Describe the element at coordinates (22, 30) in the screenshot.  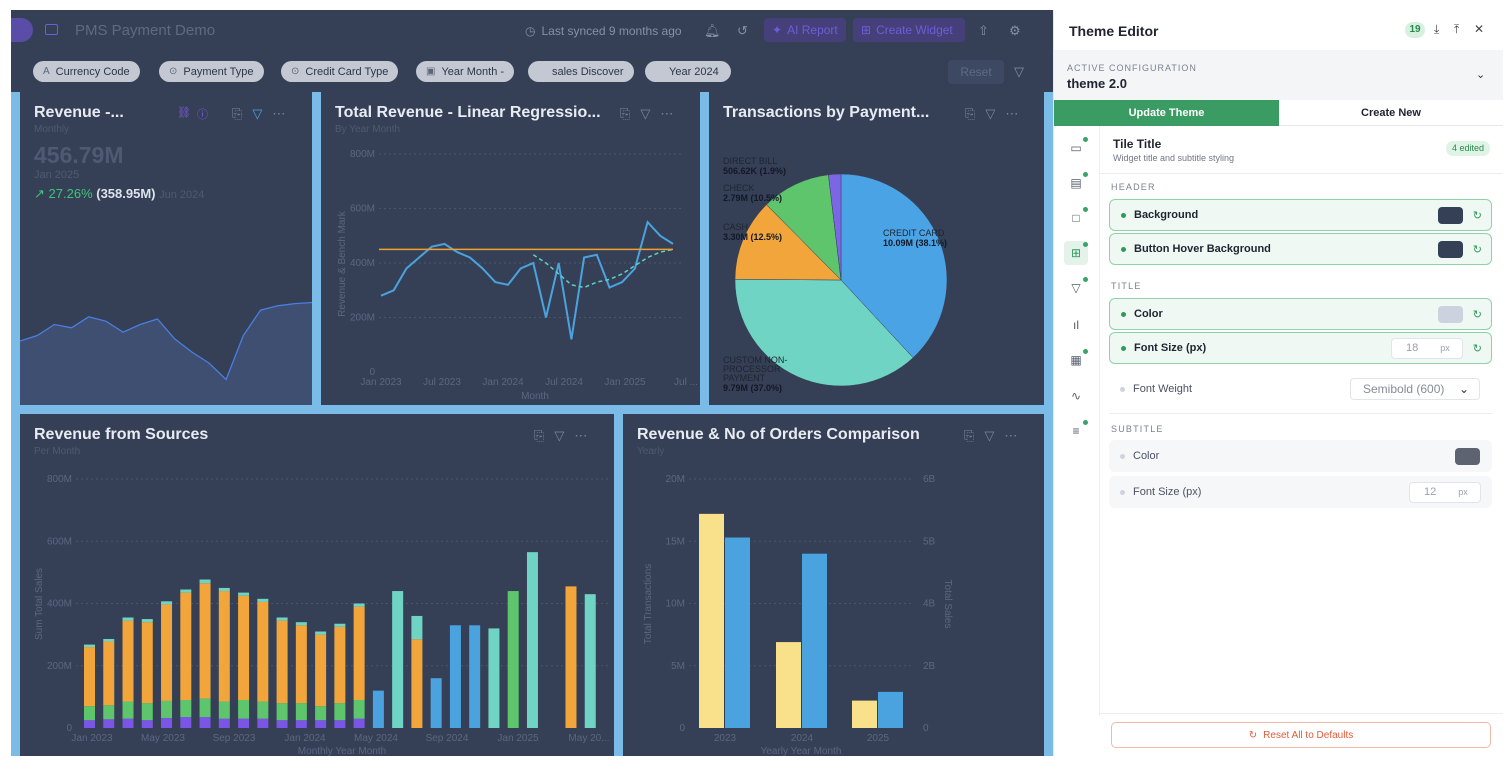
I see `menu-toggle-button` at that location.